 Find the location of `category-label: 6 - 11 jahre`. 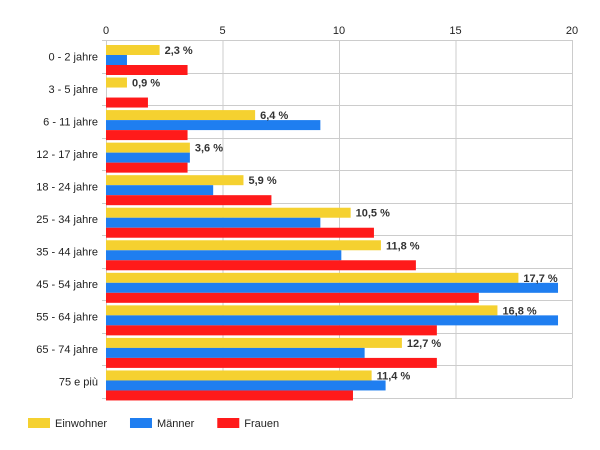

category-label: 6 - 11 jahre is located at coordinates (70, 122).